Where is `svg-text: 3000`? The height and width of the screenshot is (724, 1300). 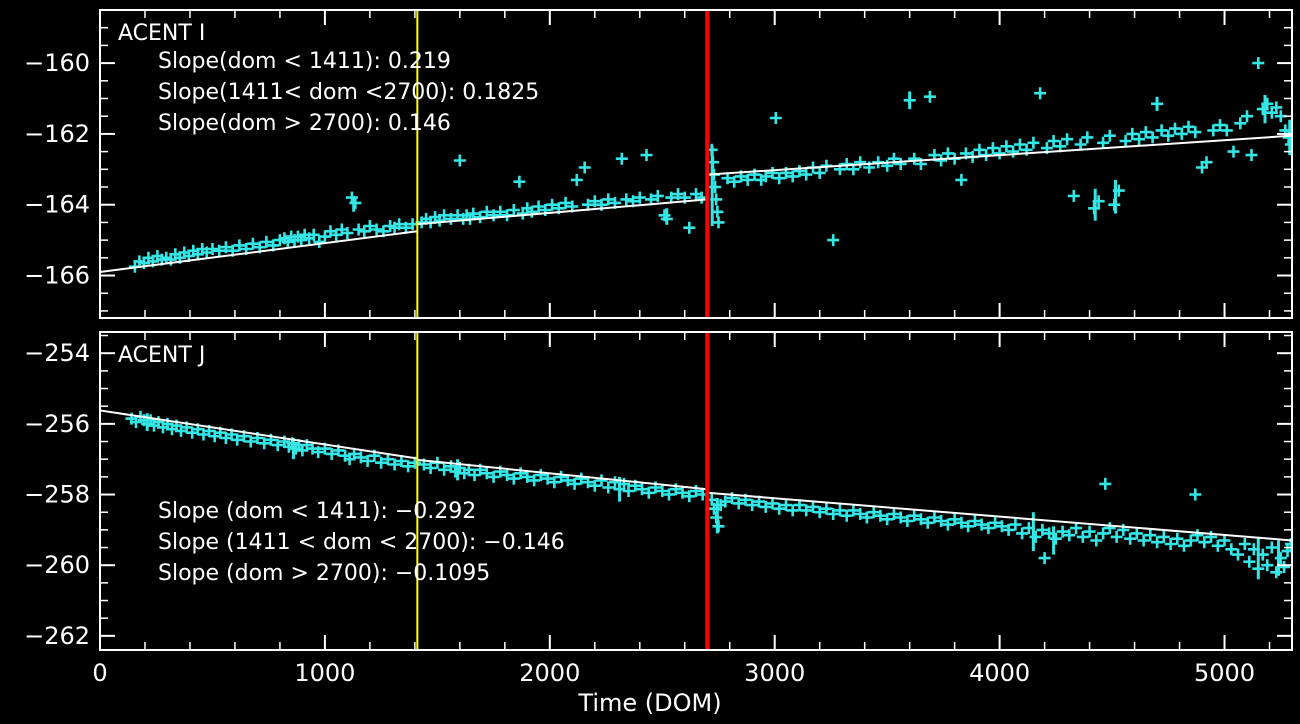 svg-text: 3000 is located at coordinates (774, 673).